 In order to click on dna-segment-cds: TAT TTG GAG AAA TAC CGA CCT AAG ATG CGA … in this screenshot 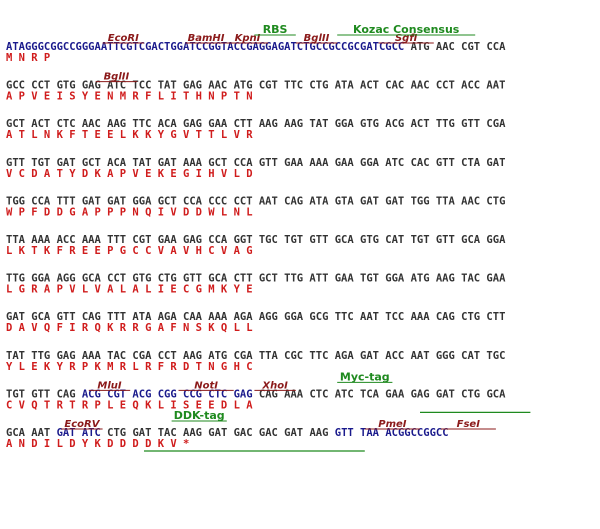, I will do `click(255, 356)`.